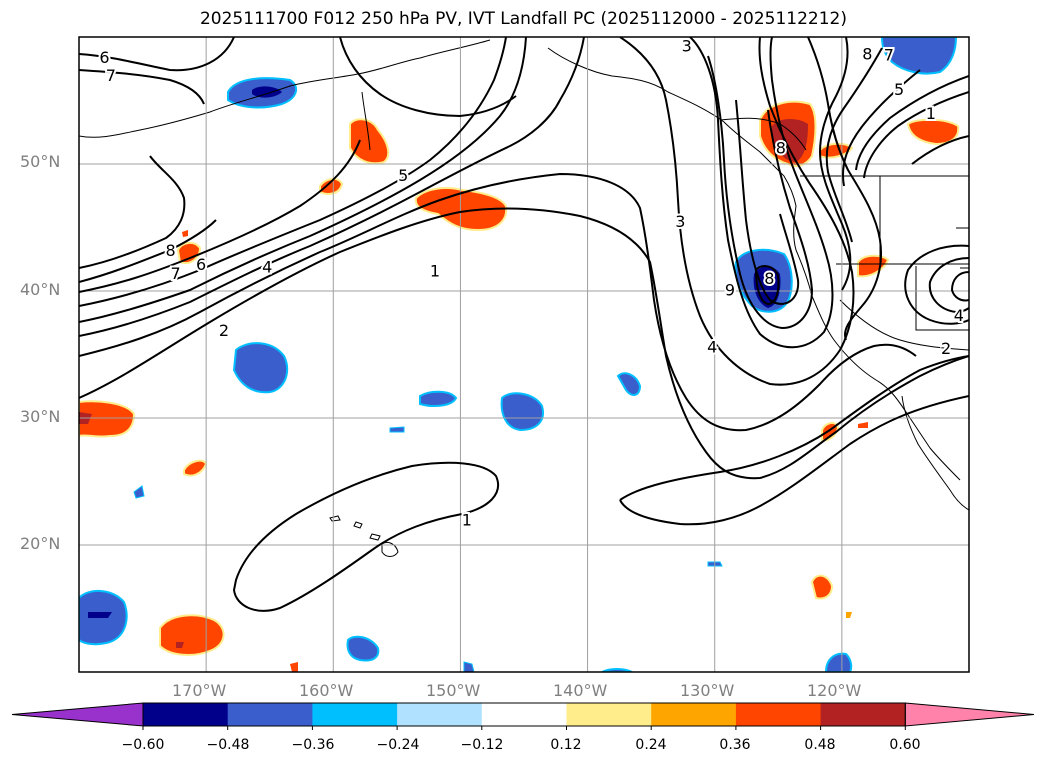 The height and width of the screenshot is (765, 1047). Describe the element at coordinates (735, 745) in the screenshot. I see `colorbar-label: 0.36` at that location.